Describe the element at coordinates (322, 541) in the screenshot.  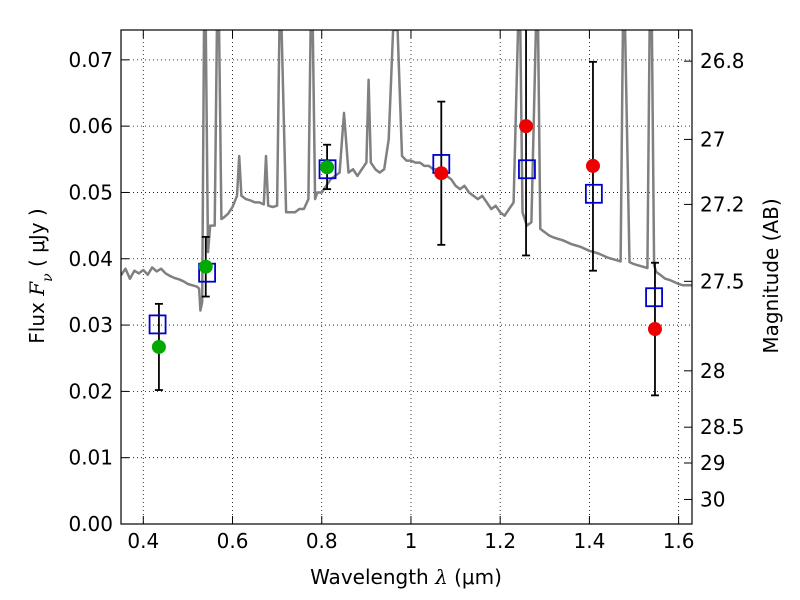
I see `x-tick-label: 0.8` at that location.